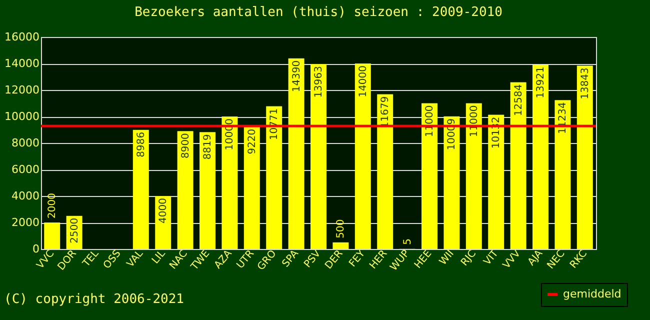  Describe the element at coordinates (536, 258) in the screenshot. I see `x-tick-label: AJA` at that location.